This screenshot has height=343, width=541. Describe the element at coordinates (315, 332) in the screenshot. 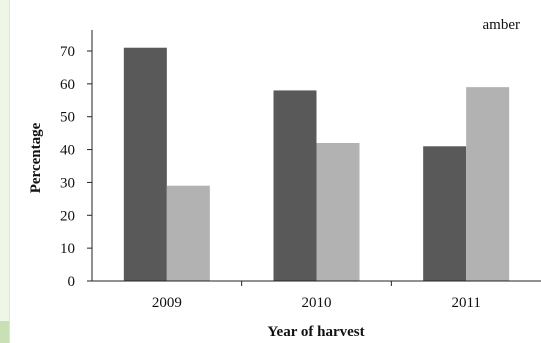

I see `x-axis-title: Year of harvest` at that location.